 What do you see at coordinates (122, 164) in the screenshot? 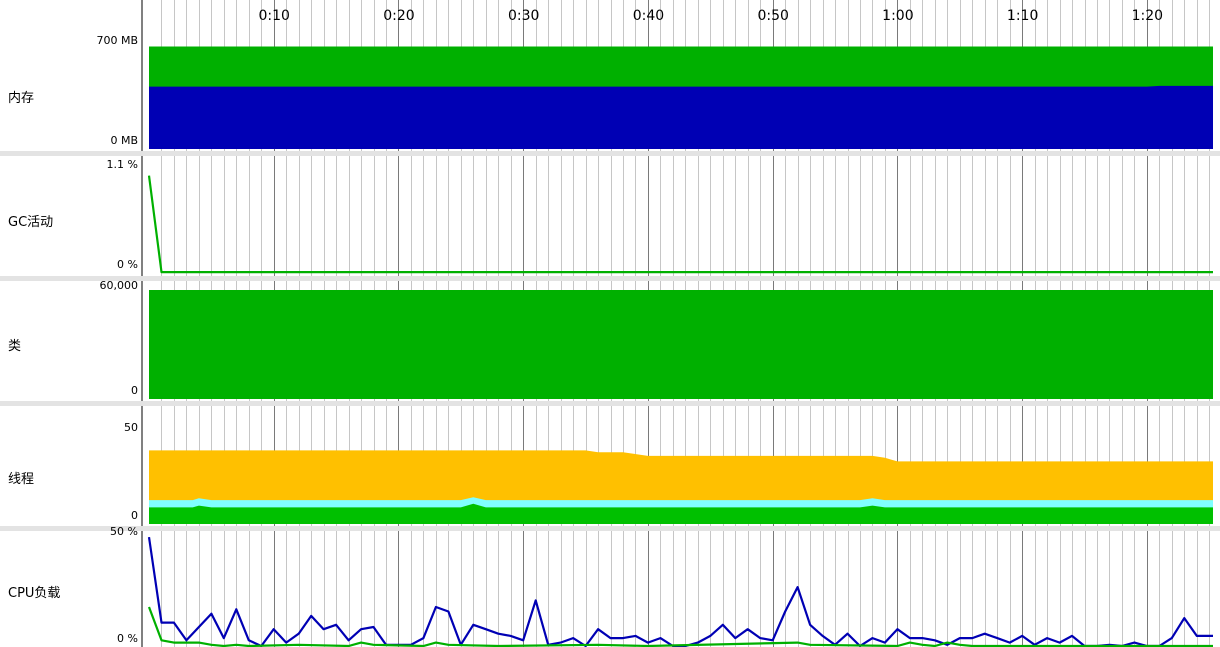
I see `gc-ymax-label: 1.1 %` at bounding box center [122, 164].